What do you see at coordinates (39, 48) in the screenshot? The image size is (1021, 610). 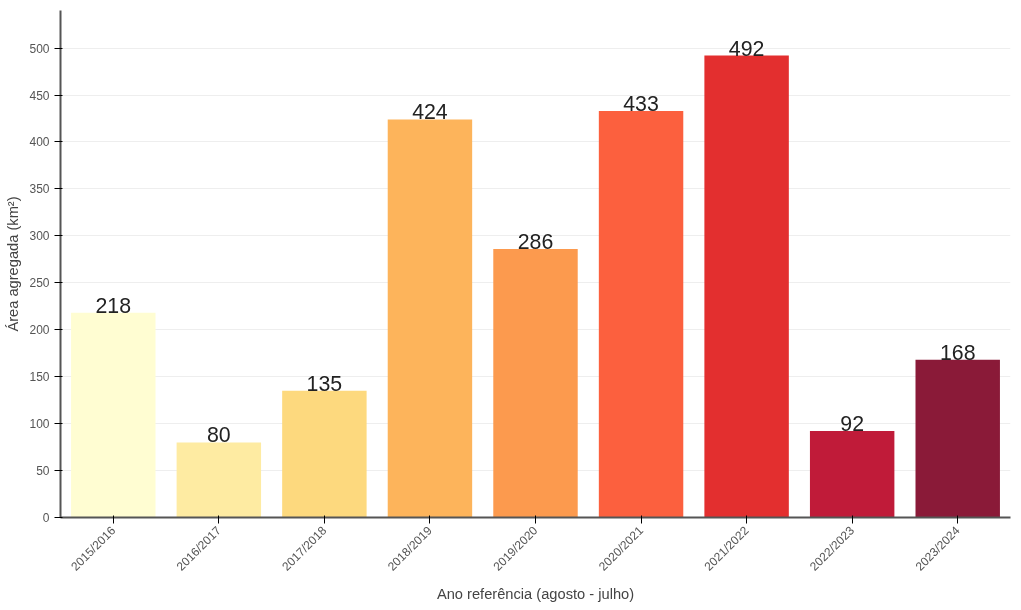 I see `y-tick-label: 500` at bounding box center [39, 48].